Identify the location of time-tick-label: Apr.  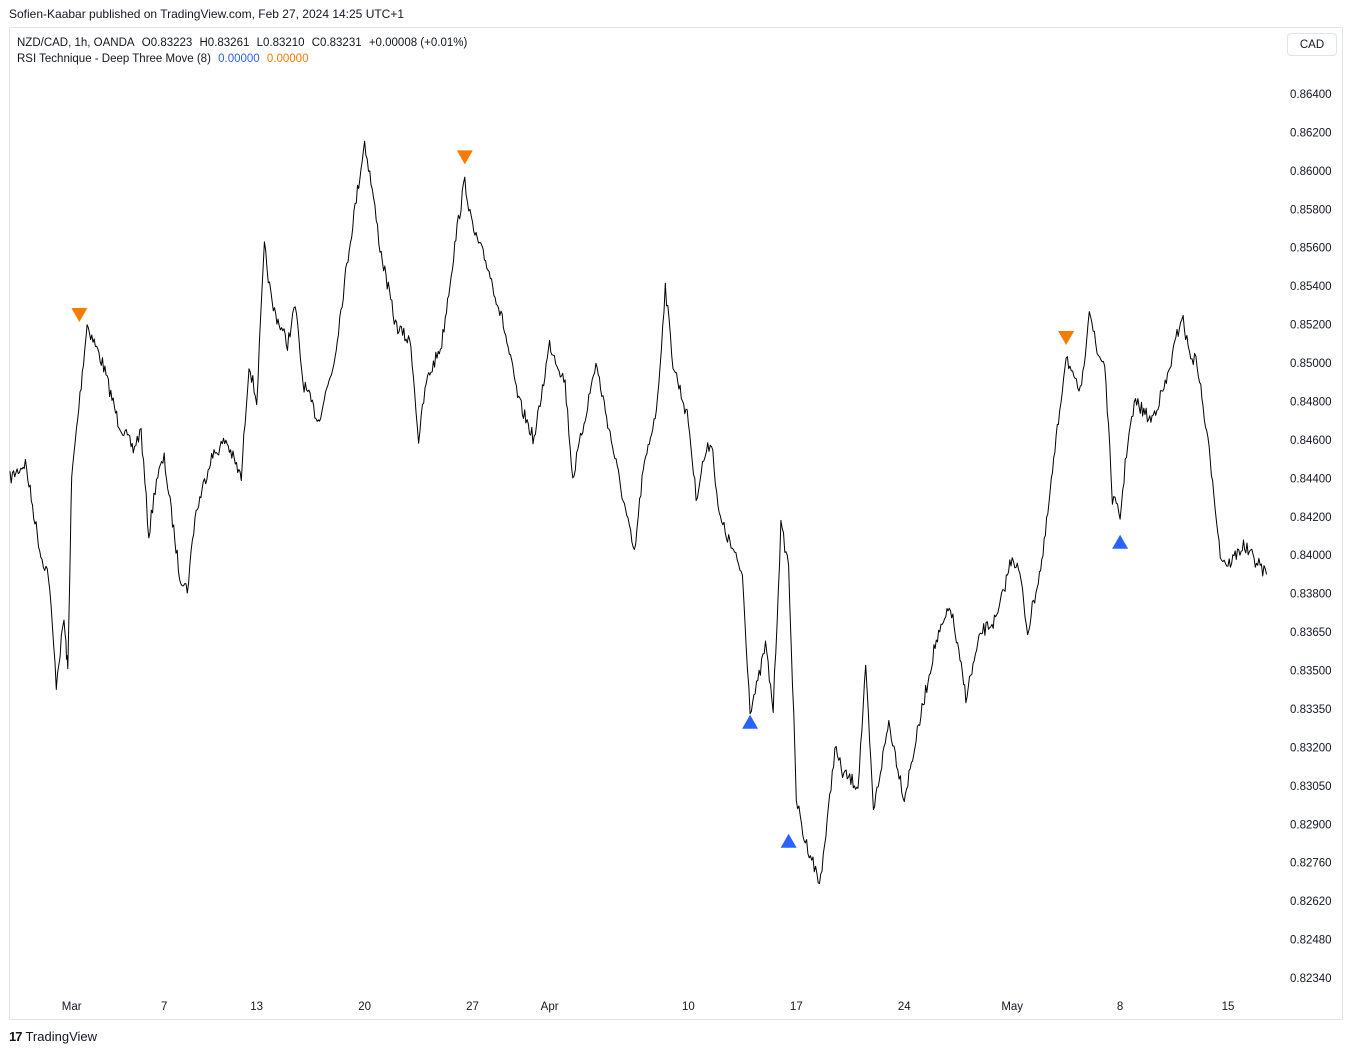
(550, 1007).